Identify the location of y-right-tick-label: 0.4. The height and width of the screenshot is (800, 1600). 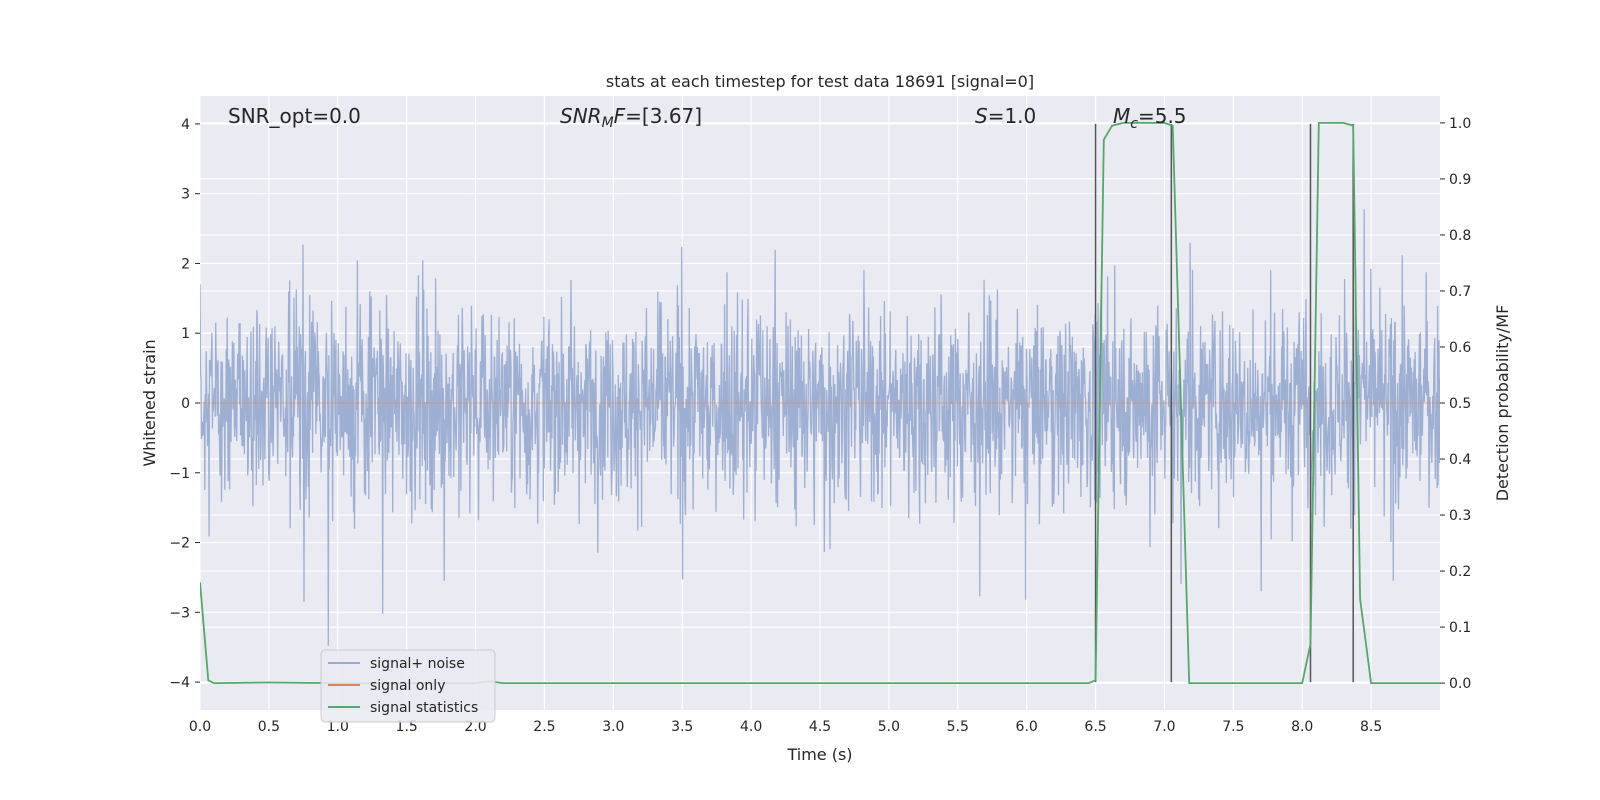
(1460, 460).